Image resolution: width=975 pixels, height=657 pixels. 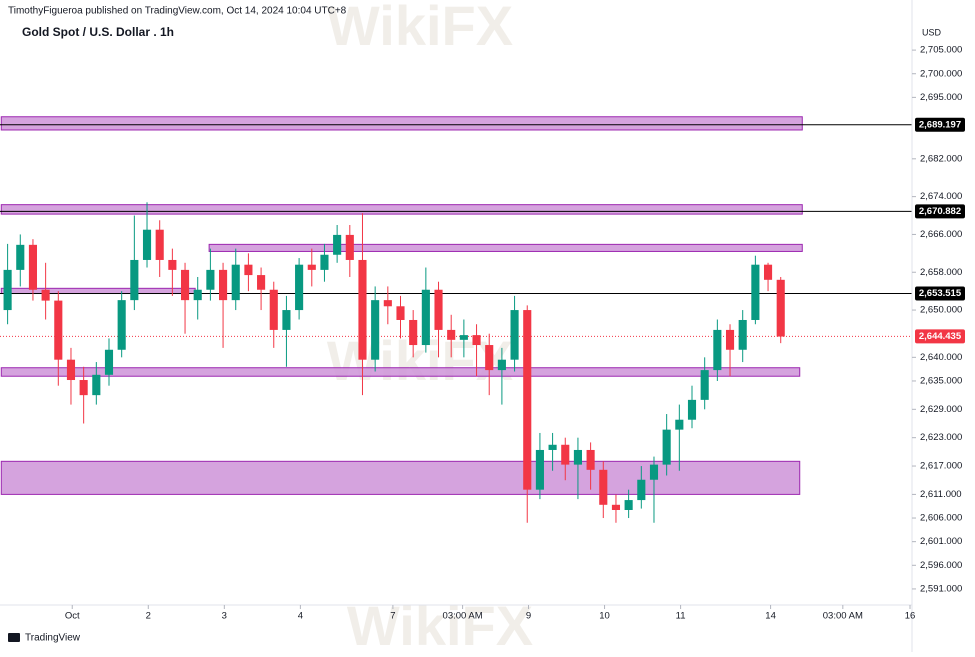 I want to click on x-tick-label: 11, so click(x=681, y=616).